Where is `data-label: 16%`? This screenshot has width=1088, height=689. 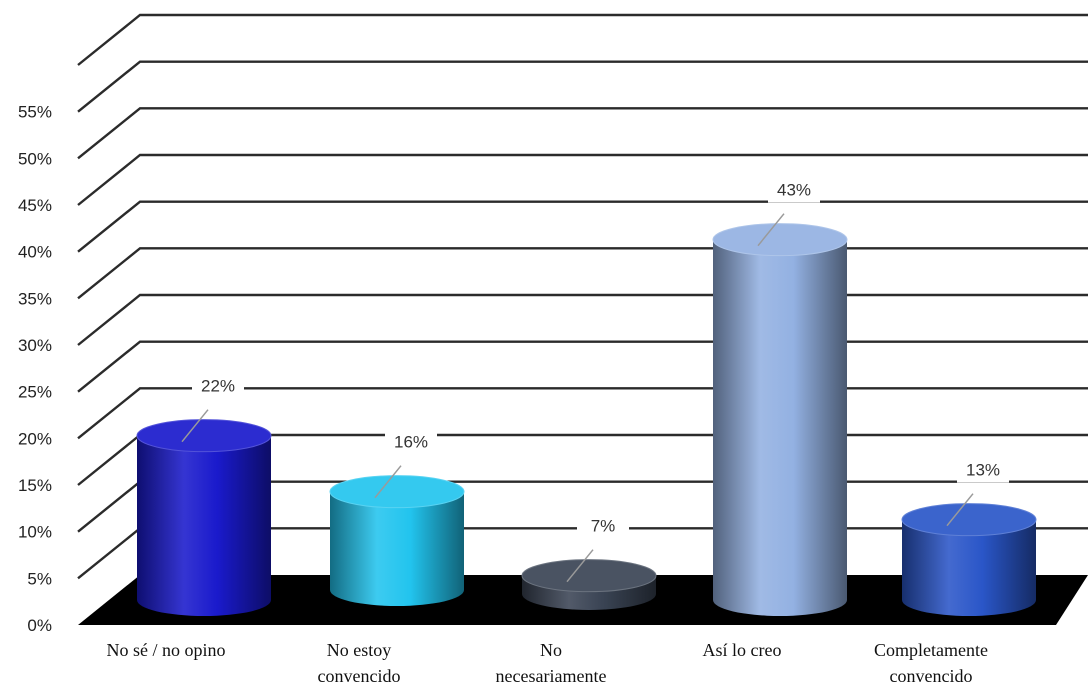
data-label: 16% is located at coordinates (411, 442).